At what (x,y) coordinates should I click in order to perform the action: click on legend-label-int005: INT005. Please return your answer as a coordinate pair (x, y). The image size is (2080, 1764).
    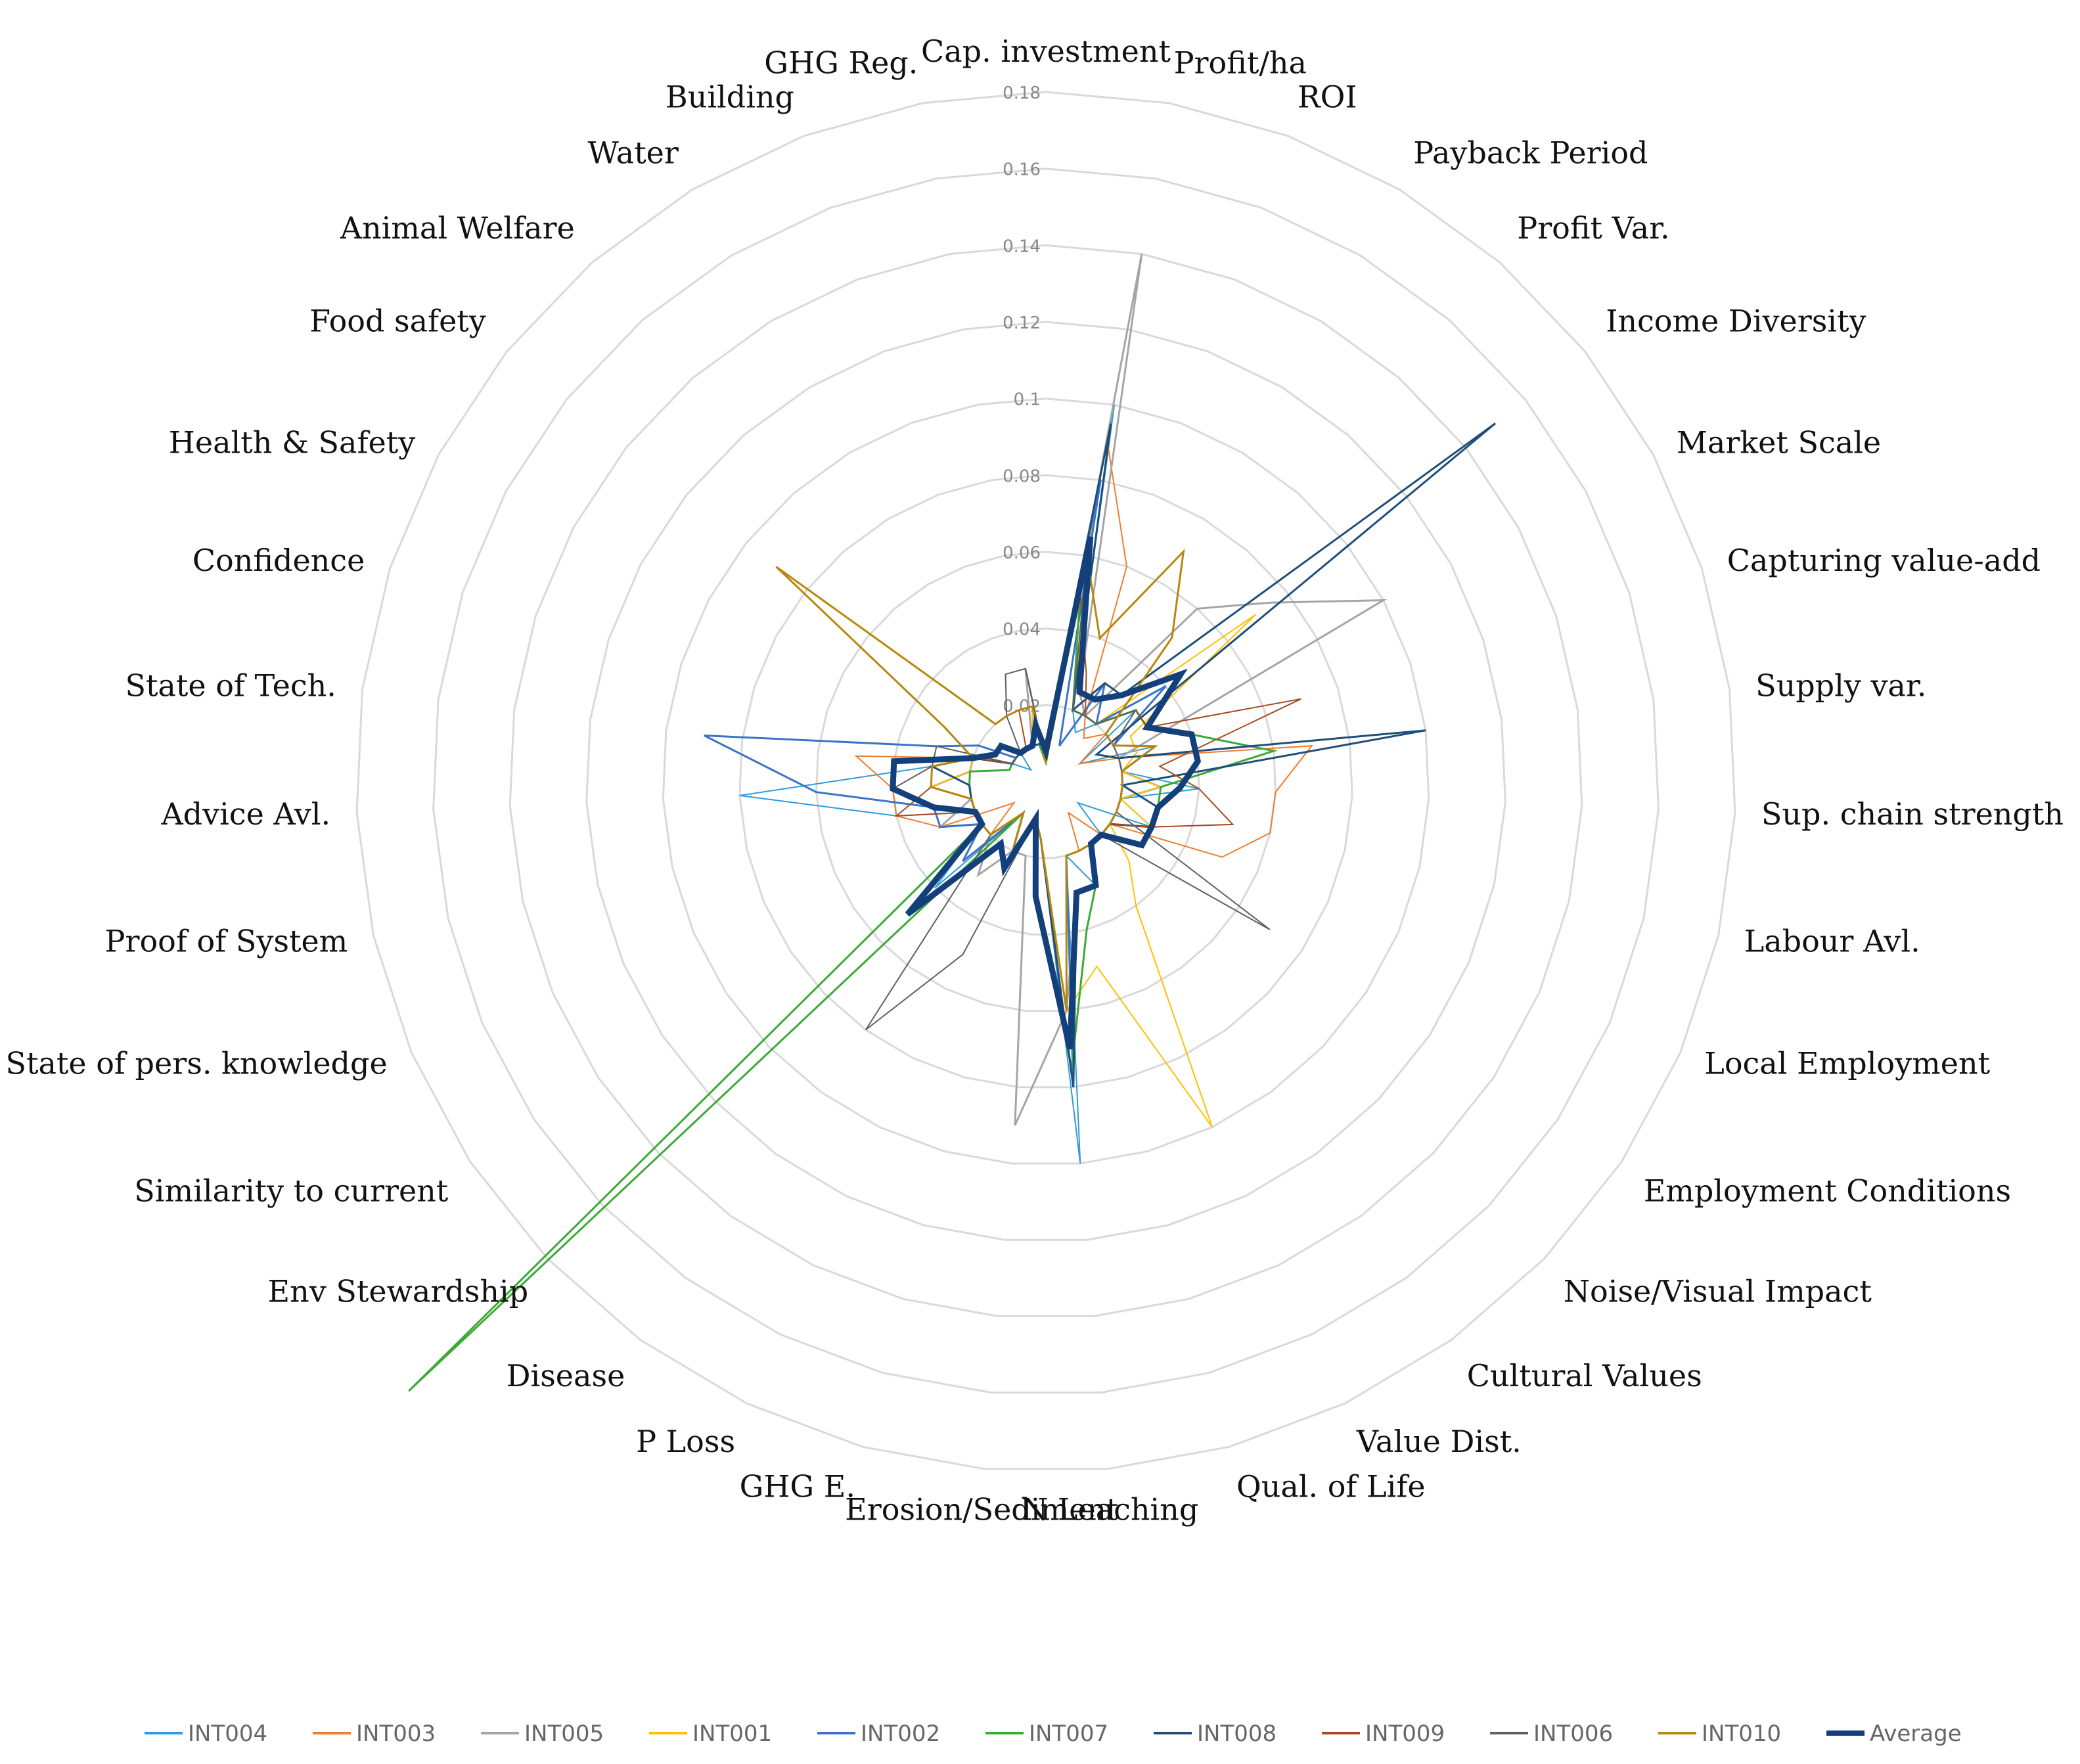
    Looking at the image, I should click on (564, 1734).